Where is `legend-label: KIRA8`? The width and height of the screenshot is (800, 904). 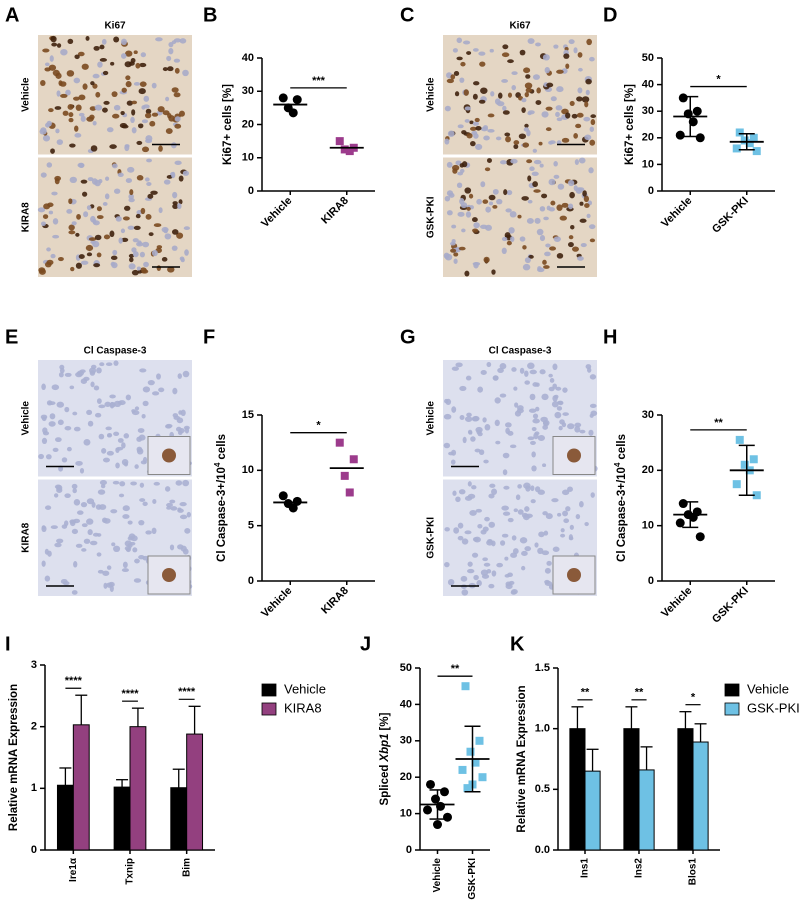 legend-label: KIRA8 is located at coordinates (303, 707).